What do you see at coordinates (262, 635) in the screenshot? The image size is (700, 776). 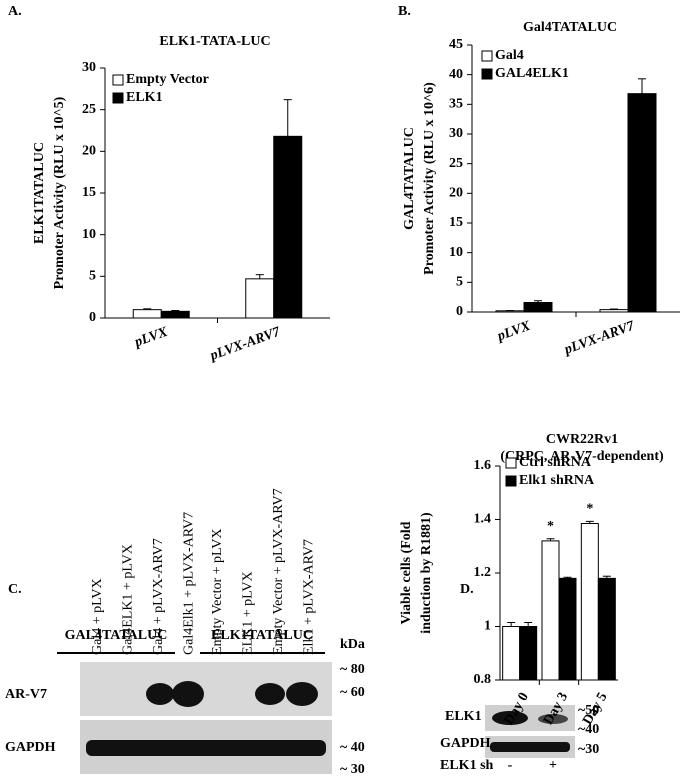 I see `group-label: ELK1TATALUC` at bounding box center [262, 635].